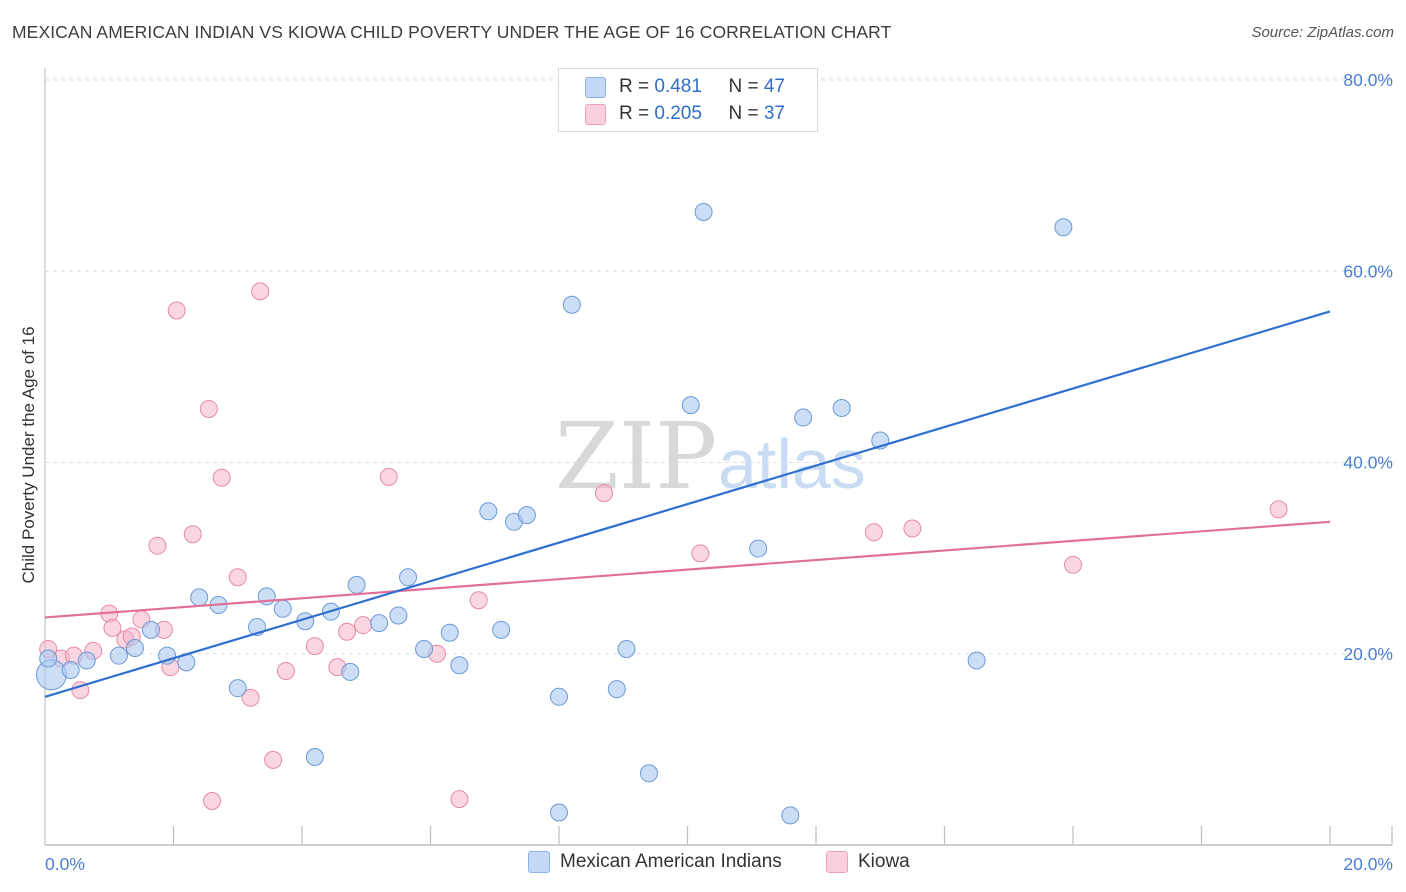  I want to click on bottom-legend-blue: Mexican American Indians, so click(655, 862).